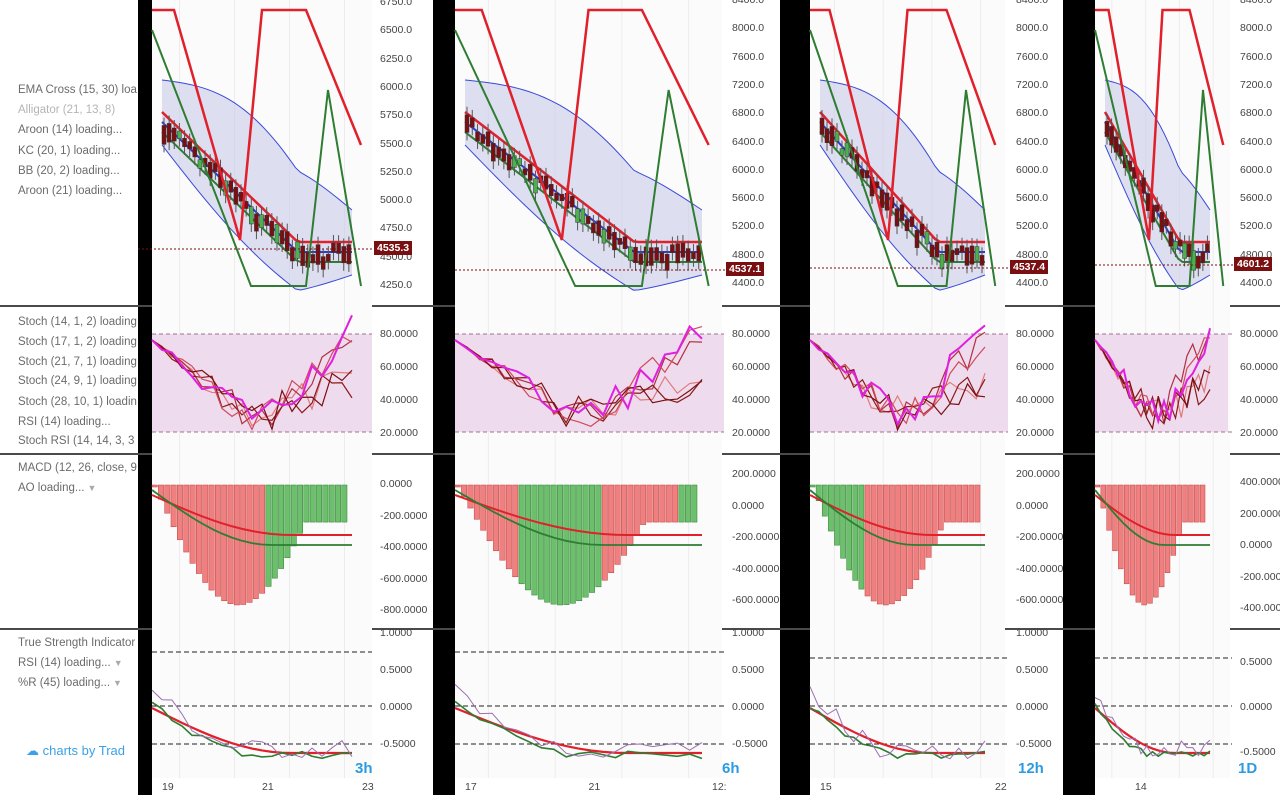 This screenshot has height=795, width=1280. Describe the element at coordinates (252, 383) in the screenshot. I see `stoch-line` at that location.